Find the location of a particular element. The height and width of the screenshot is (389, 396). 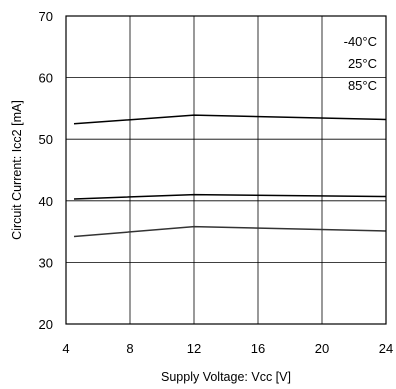

y-tick-labels: 20 30 40 50 60 70 is located at coordinates (46, 170).